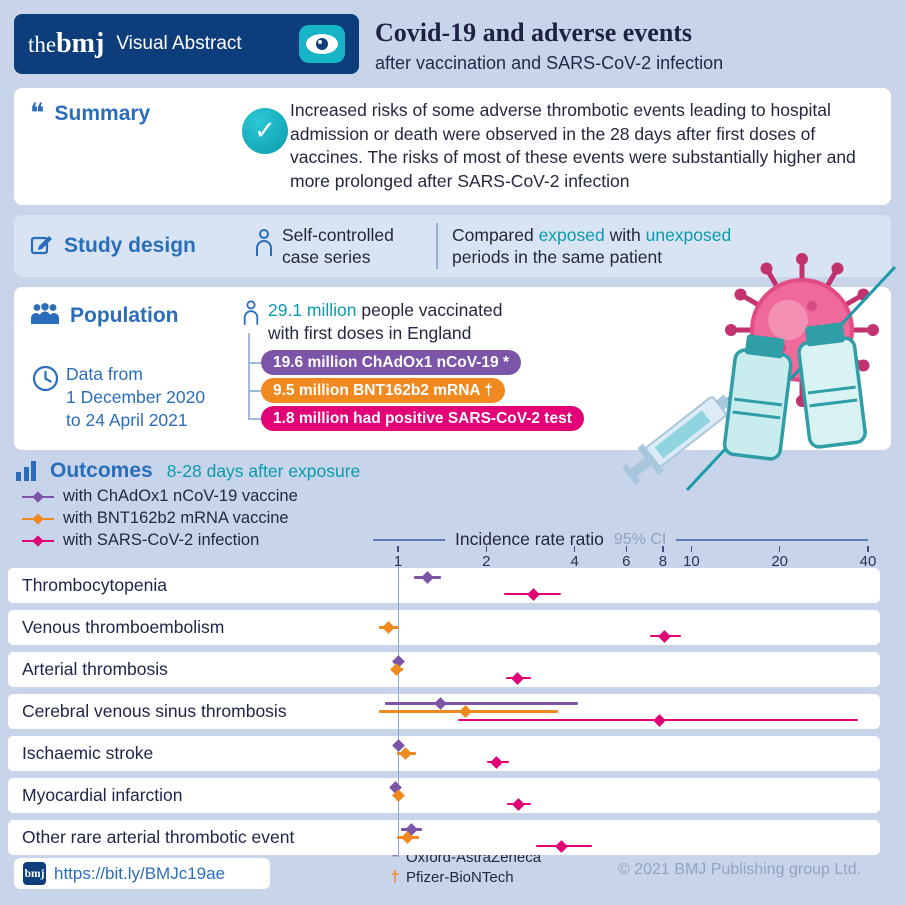  What do you see at coordinates (465, 878) in the screenshot?
I see `footnote: † Pfizer-BioNTech` at bounding box center [465, 878].